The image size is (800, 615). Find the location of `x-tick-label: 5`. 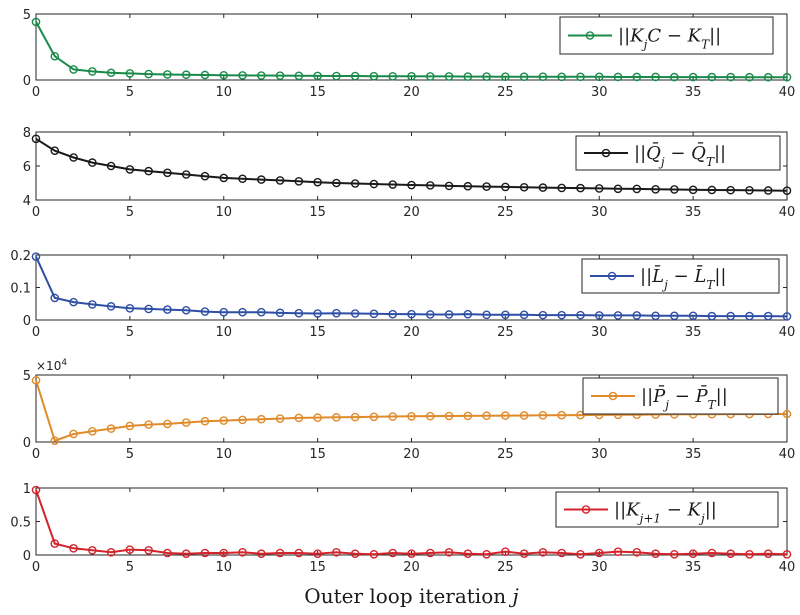

x-tick-label: 5 is located at coordinates (130, 567).